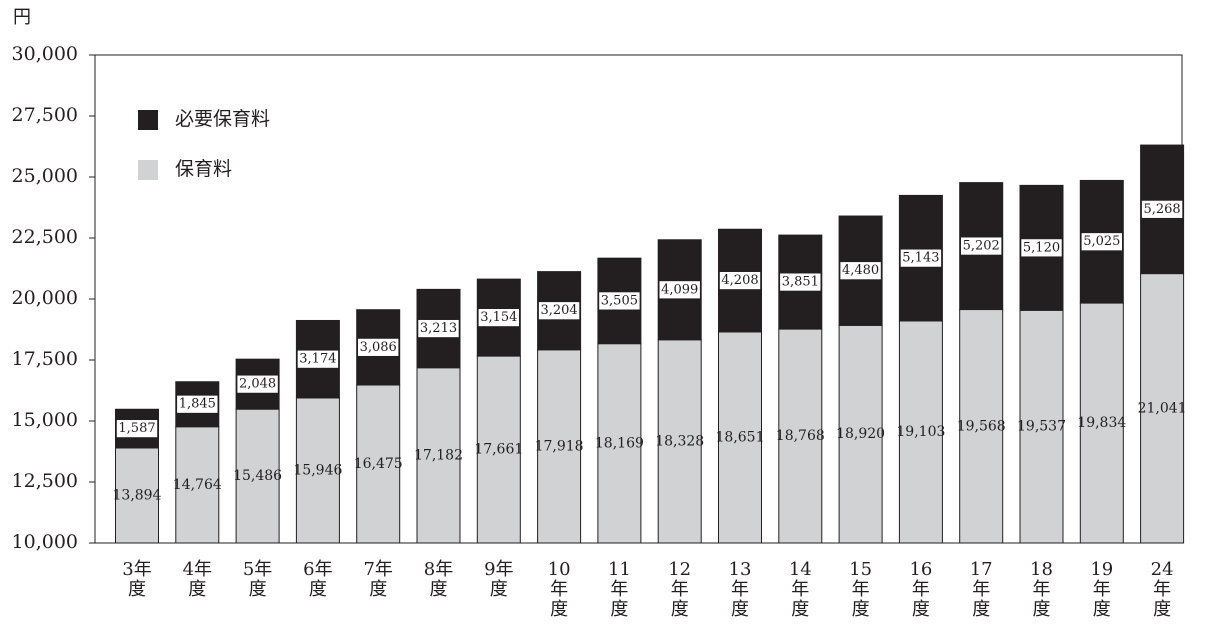 The width and height of the screenshot is (1205, 626). I want to click on x-tick-label: 15年度, so click(861, 589).